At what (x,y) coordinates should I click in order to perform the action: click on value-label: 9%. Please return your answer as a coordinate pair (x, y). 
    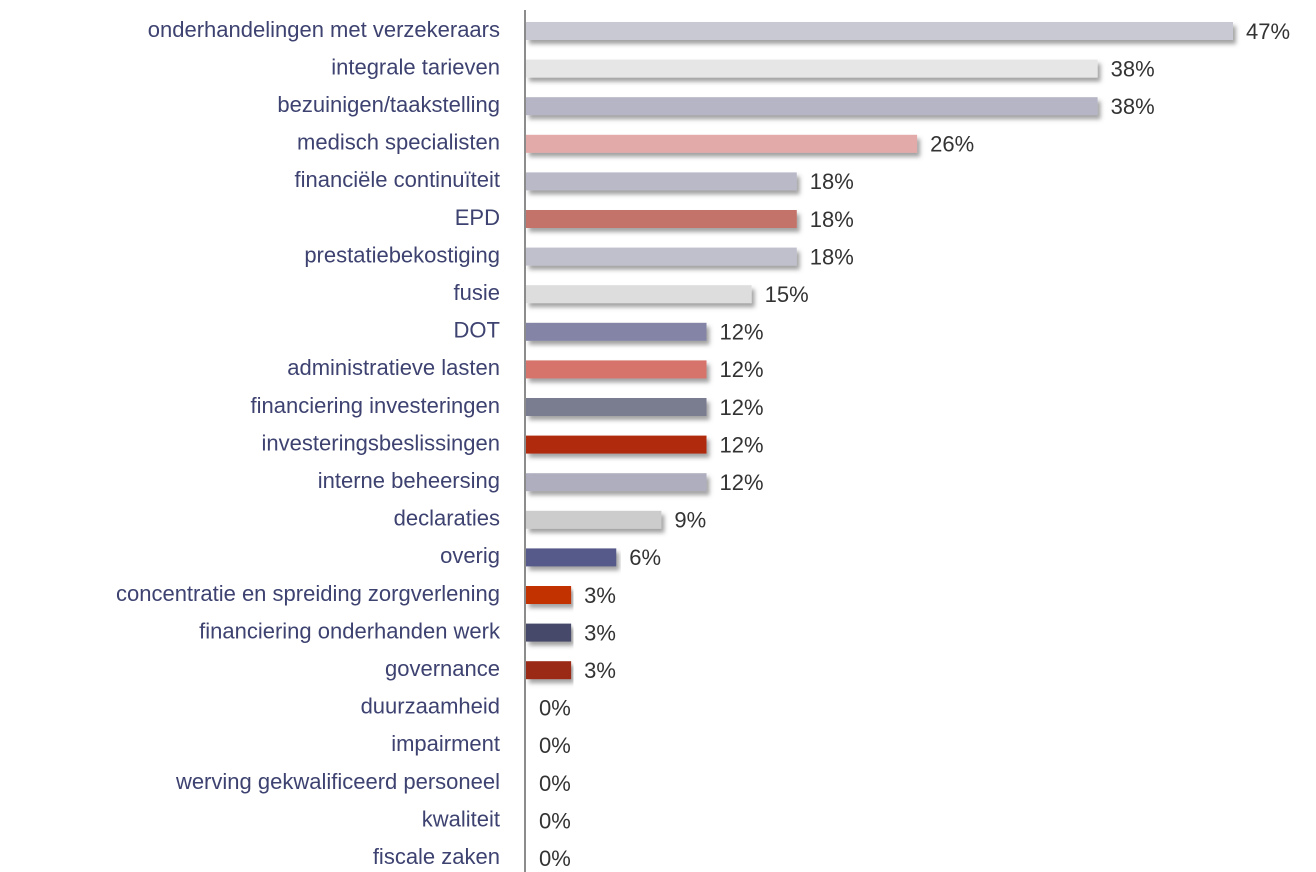
    Looking at the image, I should click on (690, 520).